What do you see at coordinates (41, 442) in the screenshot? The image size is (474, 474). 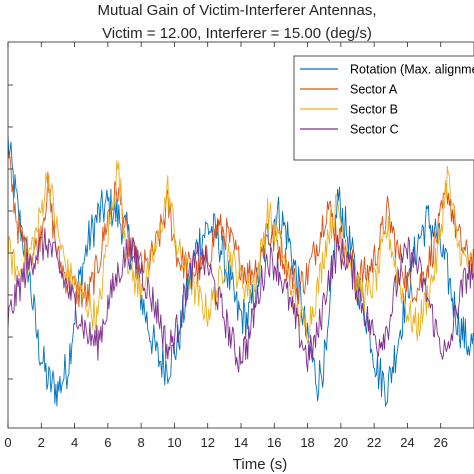 I see `x-tick-label: 2` at bounding box center [41, 442].